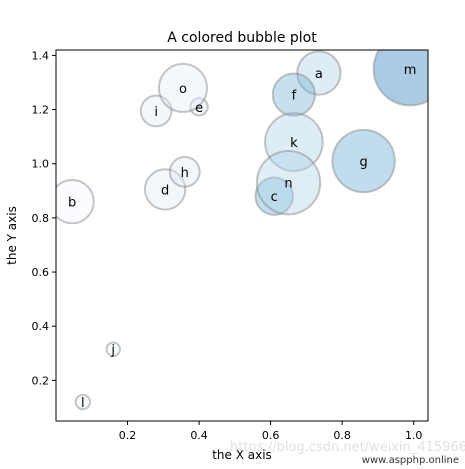 The height and width of the screenshot is (469, 465). Describe the element at coordinates (41, 164) in the screenshot. I see `y-tick-label: 1.0` at that location.